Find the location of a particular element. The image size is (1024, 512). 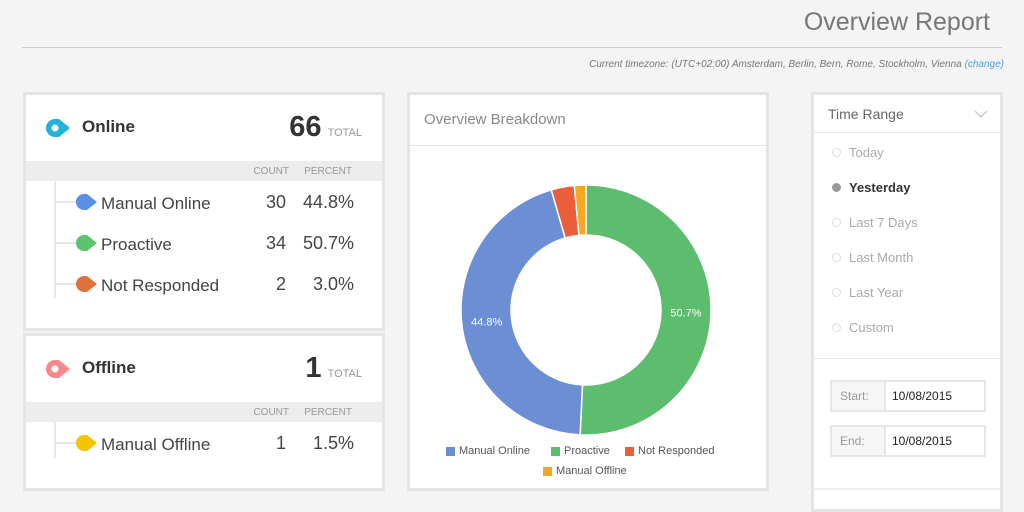

row-count: 34 is located at coordinates (275, 243).